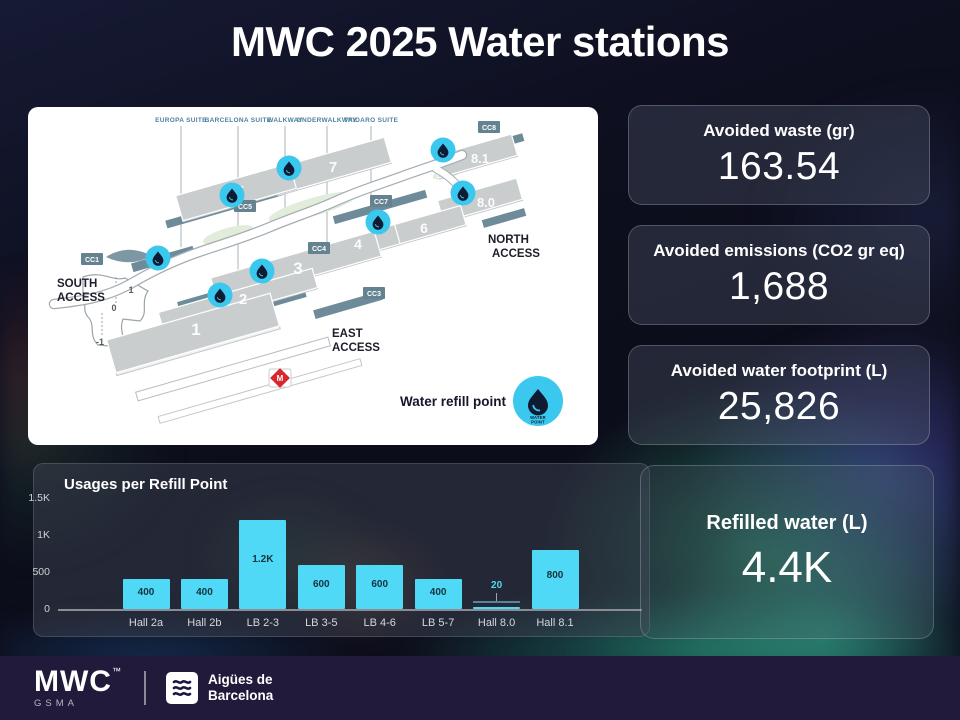 The image size is (960, 720). I want to click on level-label-minus1: -1, so click(100, 342).